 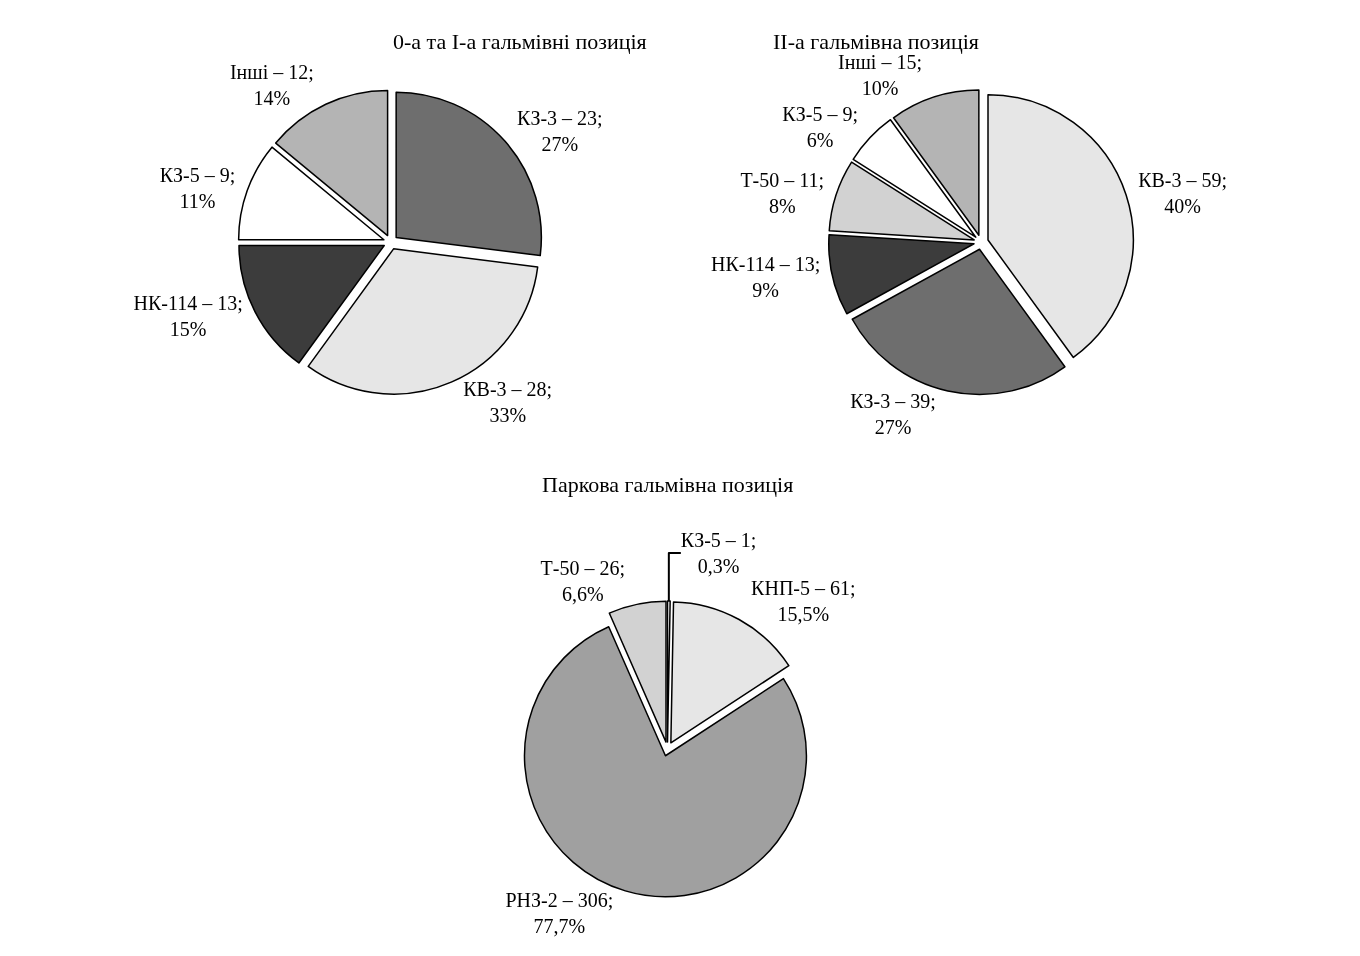 What do you see at coordinates (188, 316) in the screenshot?
I see `slice-label: НК-114 – 13; 15%` at bounding box center [188, 316].